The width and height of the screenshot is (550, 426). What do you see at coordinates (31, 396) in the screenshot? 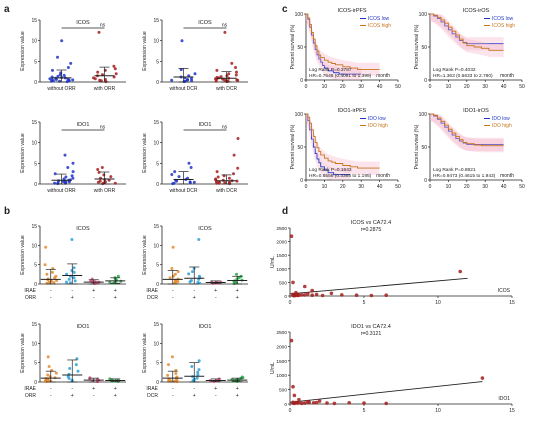
I see `factor-row-label: ORR` at bounding box center [31, 396].